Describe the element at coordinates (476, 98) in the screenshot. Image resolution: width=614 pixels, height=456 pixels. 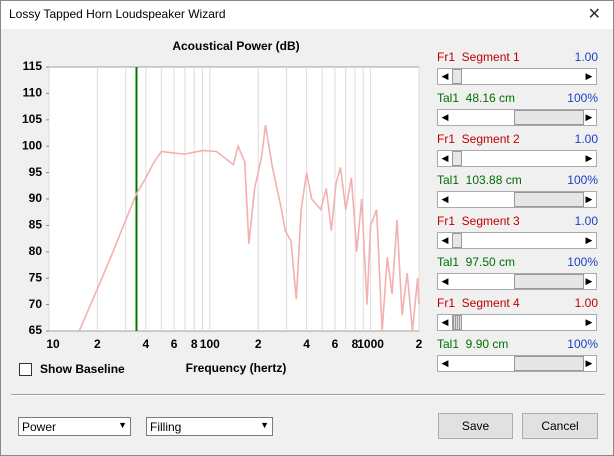
I see `slider-label: Tal1 48.16 cm` at that location.